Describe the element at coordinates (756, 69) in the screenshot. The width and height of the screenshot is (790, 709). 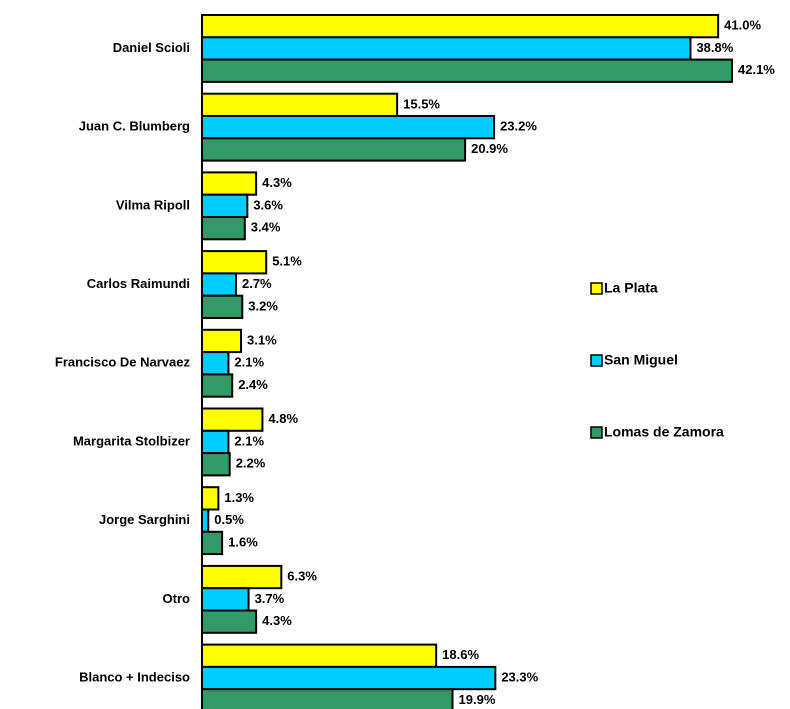
I see `value-label: 42.1%` at that location.